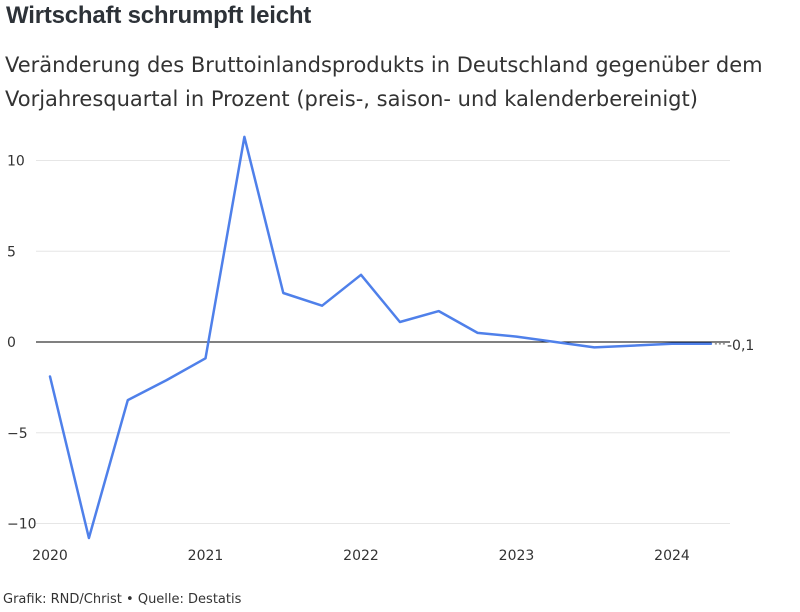  Describe the element at coordinates (672, 556) in the screenshot. I see `x-tick-label: 2024` at that location.